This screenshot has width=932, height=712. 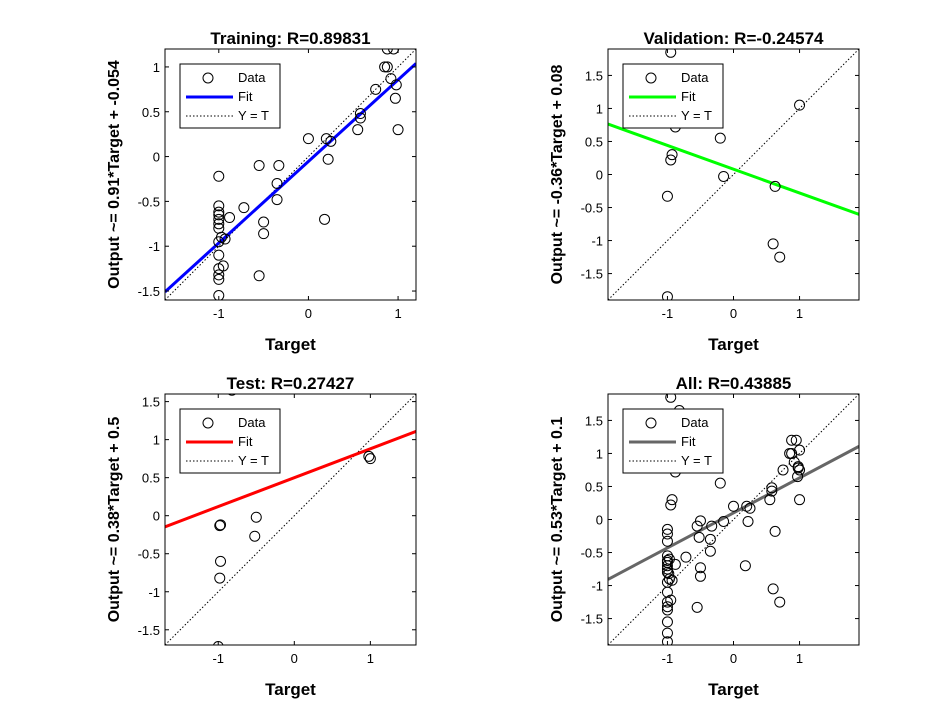 I want to click on chart-title: Training: R=0.89831, so click(x=290, y=38).